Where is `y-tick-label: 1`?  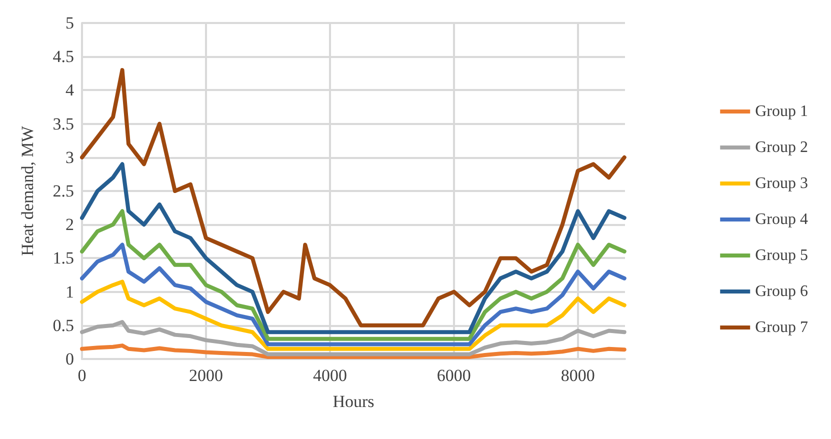 y-tick-label: 1 is located at coordinates (70, 292).